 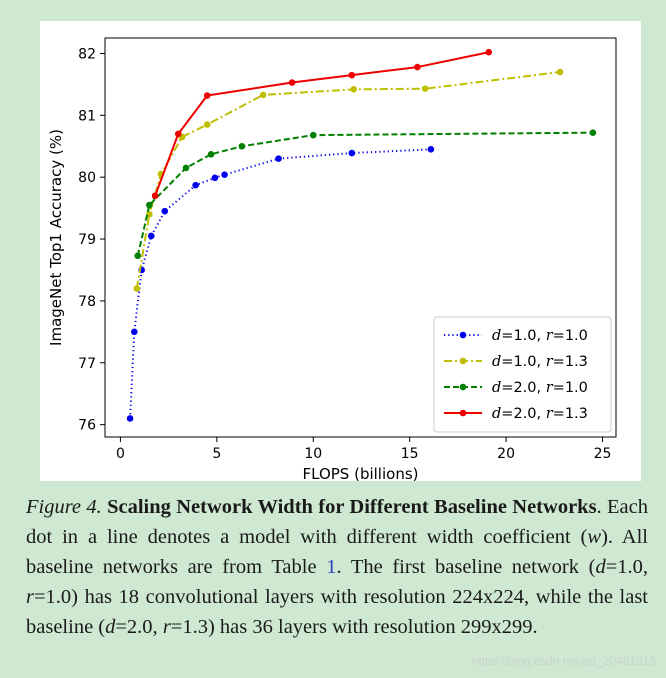 I want to click on y-tick-label: 76, so click(x=87, y=426).